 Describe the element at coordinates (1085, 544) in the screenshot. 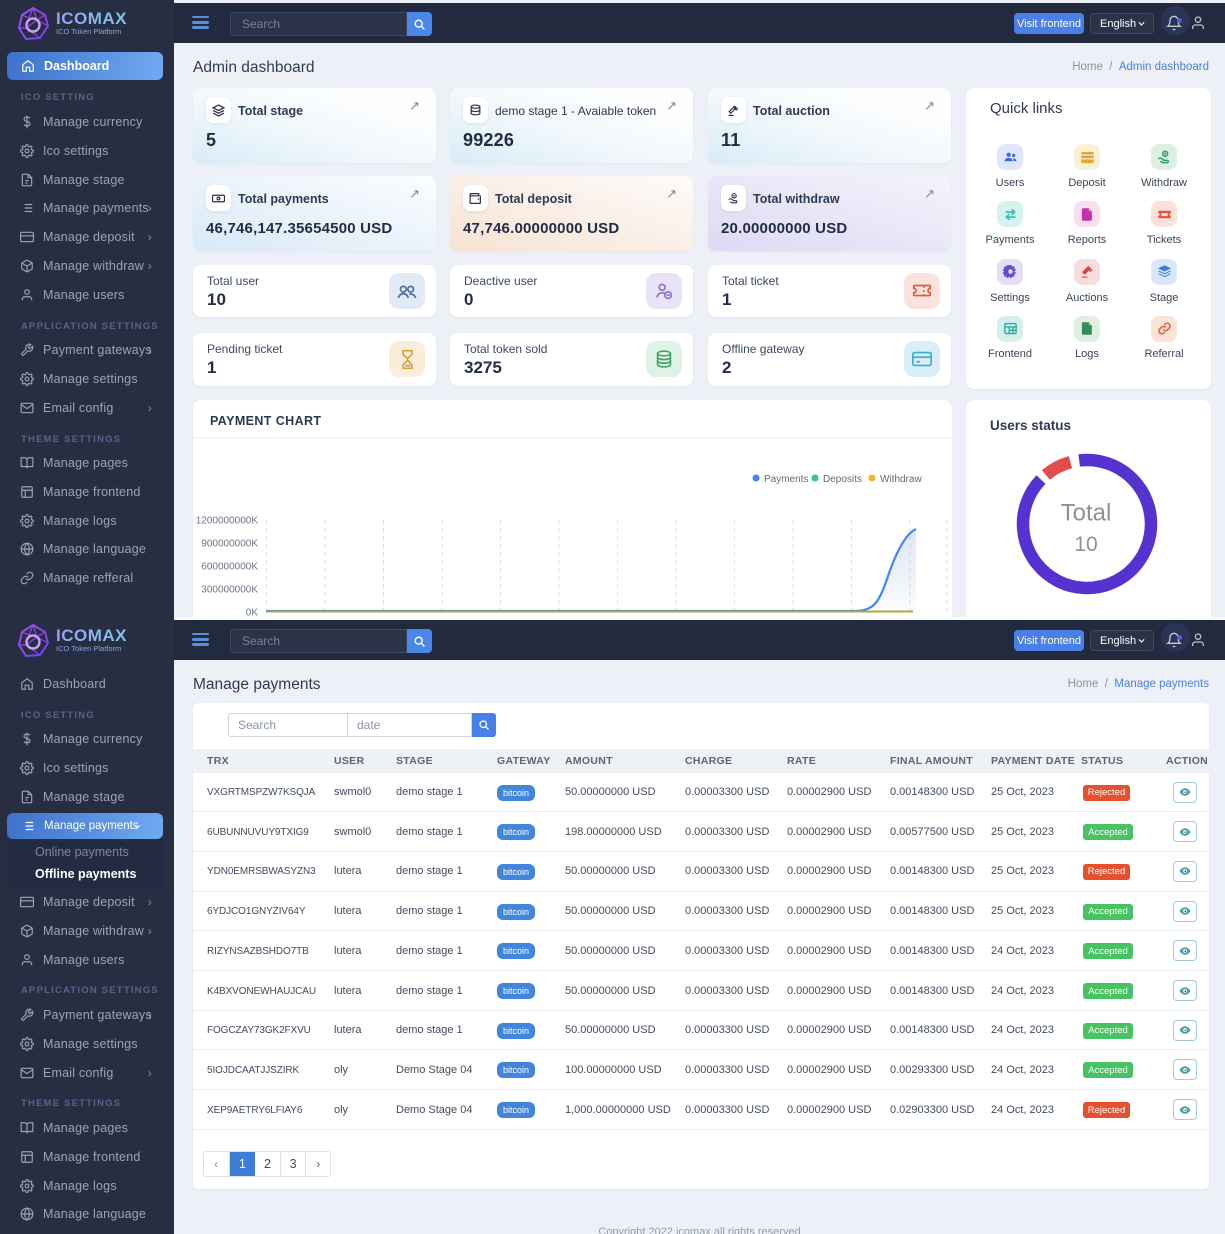

I see `svg-text: 10` at that location.